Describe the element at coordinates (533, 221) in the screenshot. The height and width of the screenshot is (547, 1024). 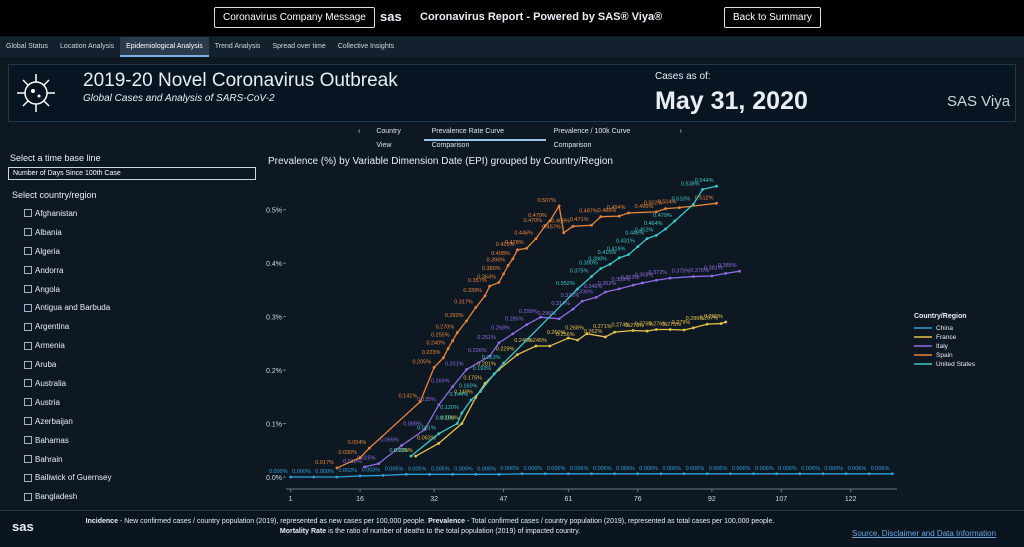
I see `data-label: 0.470%` at that location.